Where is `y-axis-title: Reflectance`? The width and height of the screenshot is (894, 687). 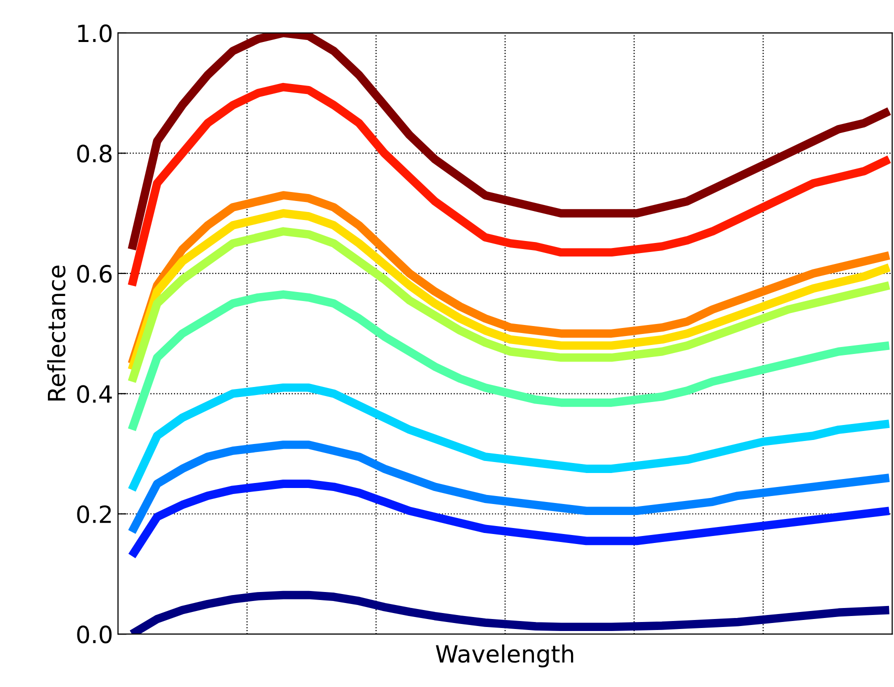 y-axis-title: Reflectance is located at coordinates (56, 333).